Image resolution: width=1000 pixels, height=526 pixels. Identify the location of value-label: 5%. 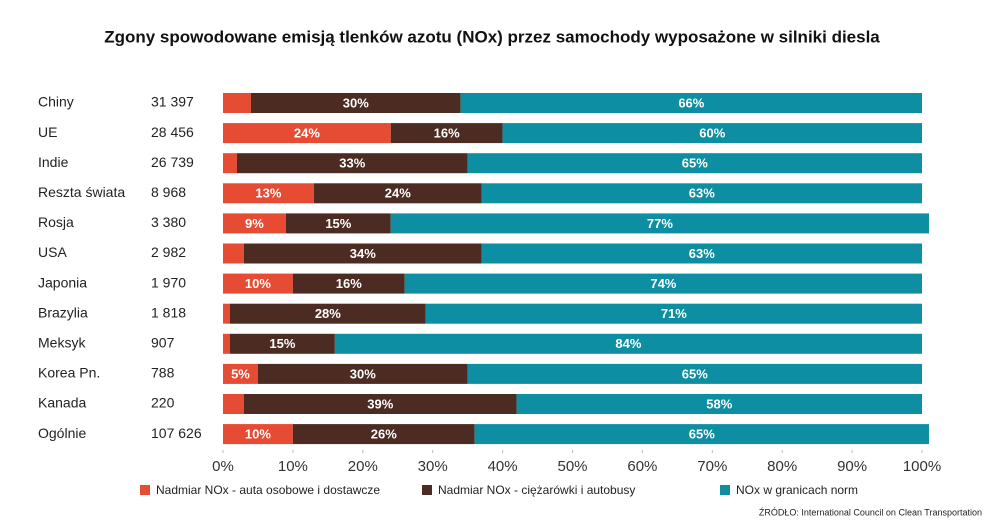
(240, 373).